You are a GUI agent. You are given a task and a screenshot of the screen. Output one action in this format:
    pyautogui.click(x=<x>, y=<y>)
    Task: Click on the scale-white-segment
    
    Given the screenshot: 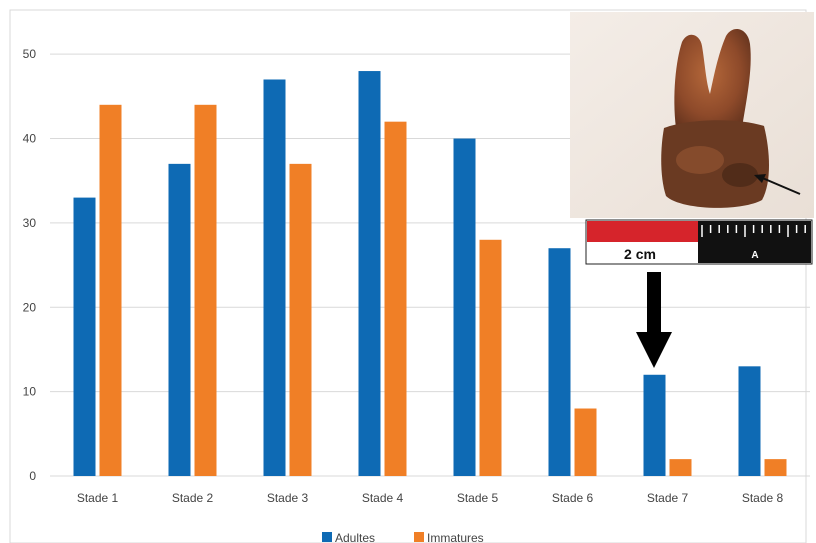 What is the action you would take?
    pyautogui.click(x=642, y=252)
    